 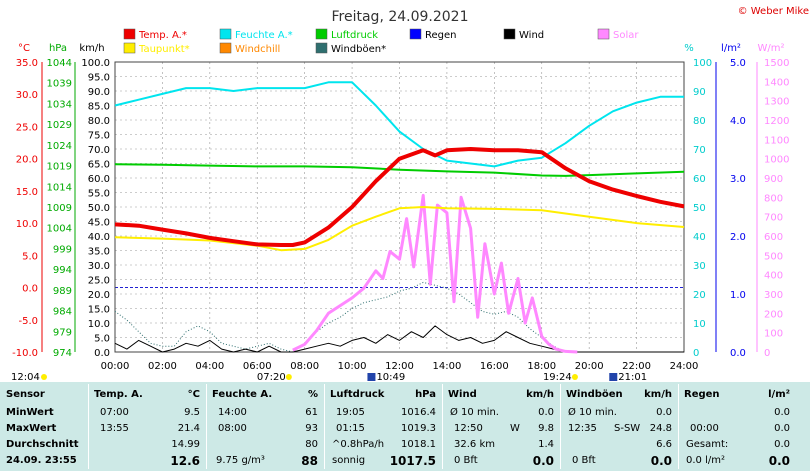 What do you see at coordinates (162, 366) in the screenshot?
I see `x-tick: 02:00` at bounding box center [162, 366].